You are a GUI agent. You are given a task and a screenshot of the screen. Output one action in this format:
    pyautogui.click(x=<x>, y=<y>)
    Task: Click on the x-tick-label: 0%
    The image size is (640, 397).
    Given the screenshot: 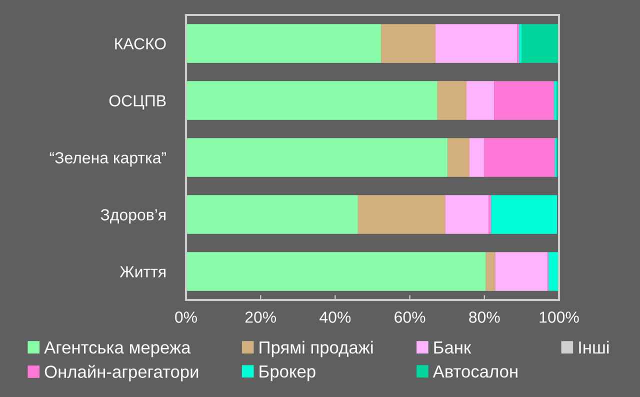 What is the action you would take?
    pyautogui.click(x=186, y=317)
    